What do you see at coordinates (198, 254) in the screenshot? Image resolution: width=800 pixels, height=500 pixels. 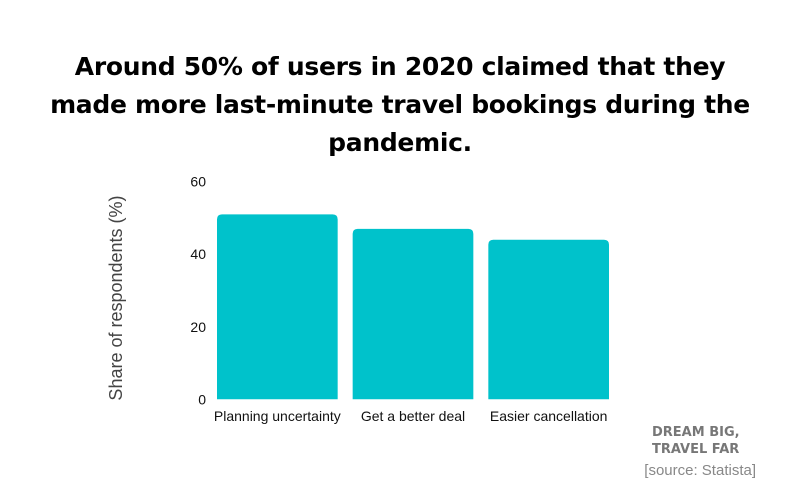 I see `y-tick-label: 40` at bounding box center [198, 254].